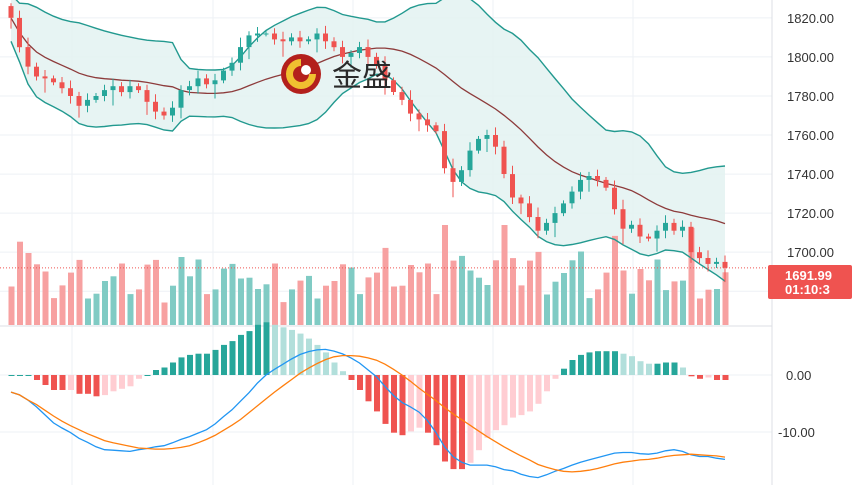 This screenshot has height=490, width=852. I want to click on price-tag: 1691.99 01:10:3, so click(810, 282).